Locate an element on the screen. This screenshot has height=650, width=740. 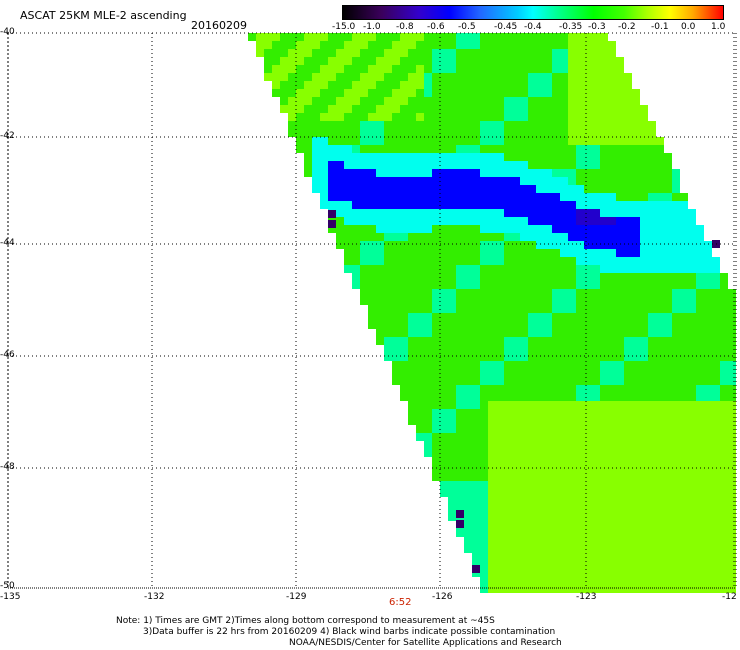
colorbar-label: -0.45 is located at coordinates (506, 27).